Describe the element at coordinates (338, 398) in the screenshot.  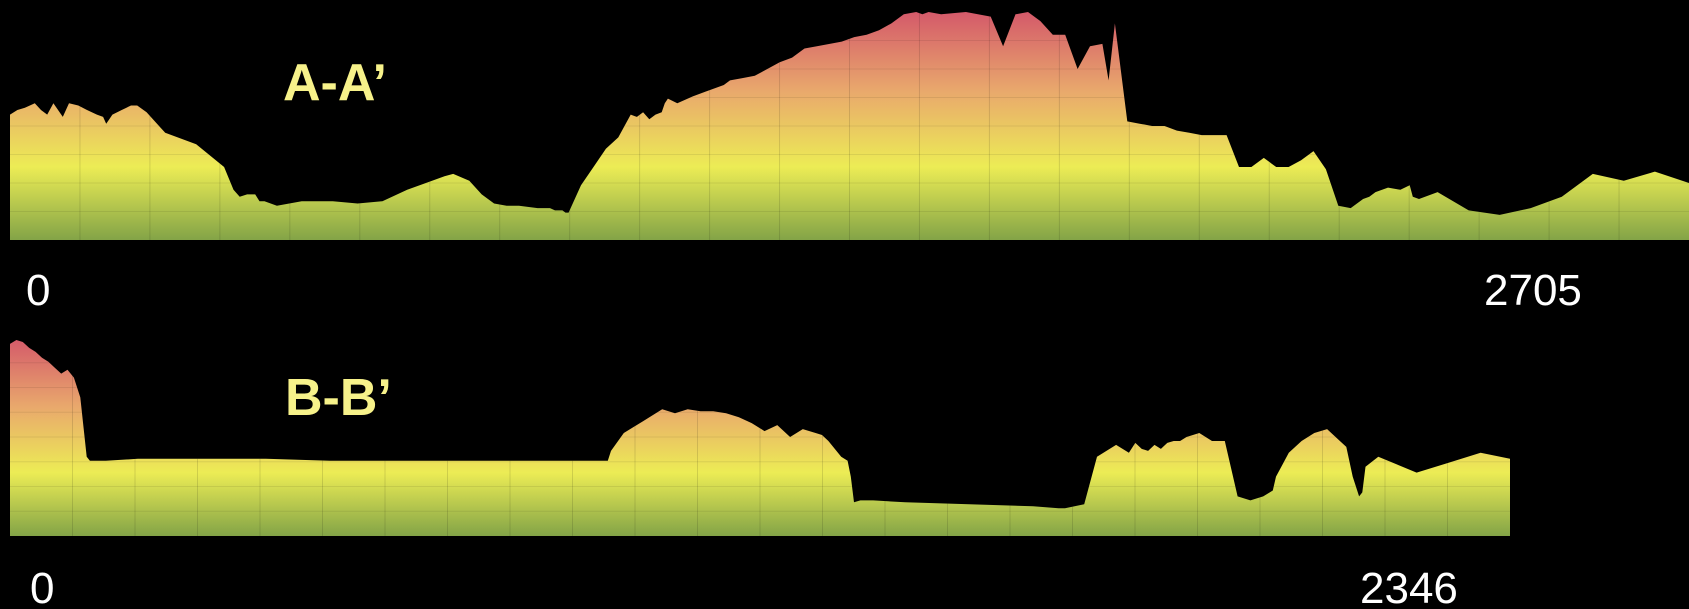
I see `profile-b-title: B-B’` at that location.